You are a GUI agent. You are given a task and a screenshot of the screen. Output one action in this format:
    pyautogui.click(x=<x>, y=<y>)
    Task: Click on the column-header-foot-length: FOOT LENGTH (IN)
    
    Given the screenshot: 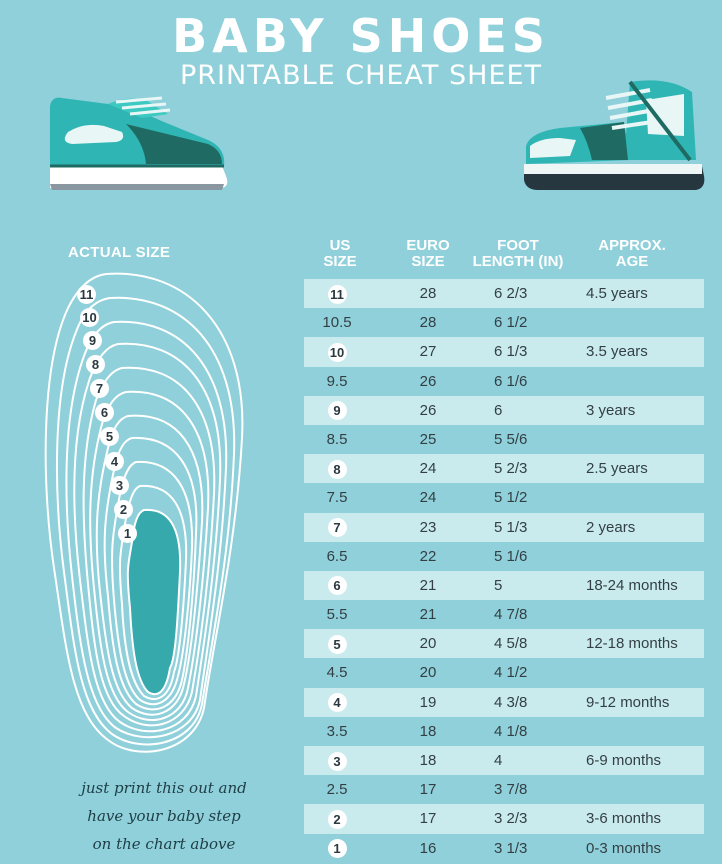 What is the action you would take?
    pyautogui.click(x=518, y=253)
    